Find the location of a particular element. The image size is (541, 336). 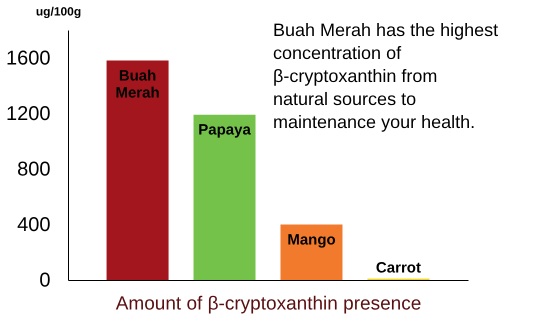

x-tick-label: Papaya is located at coordinates (225, 130).